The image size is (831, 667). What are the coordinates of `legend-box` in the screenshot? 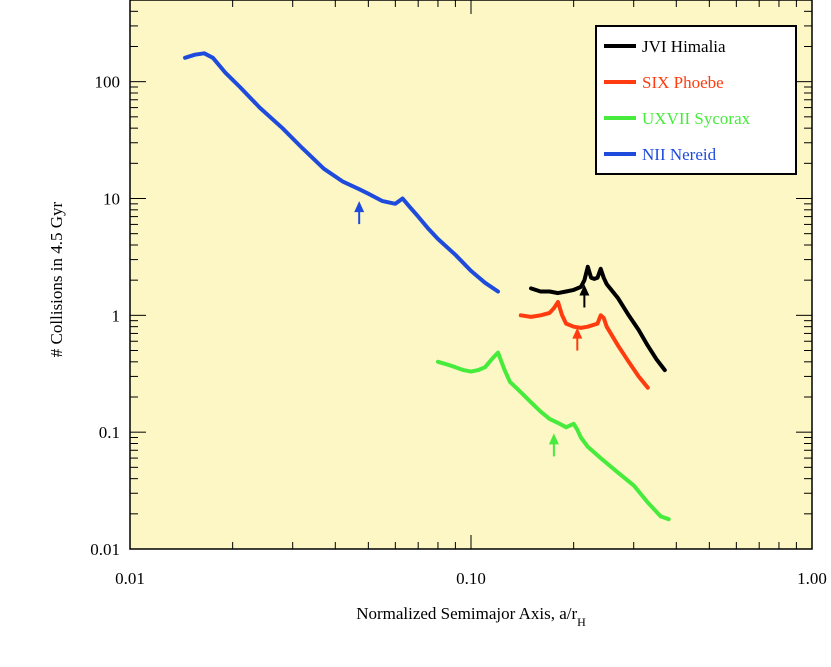 It's located at (696, 100).